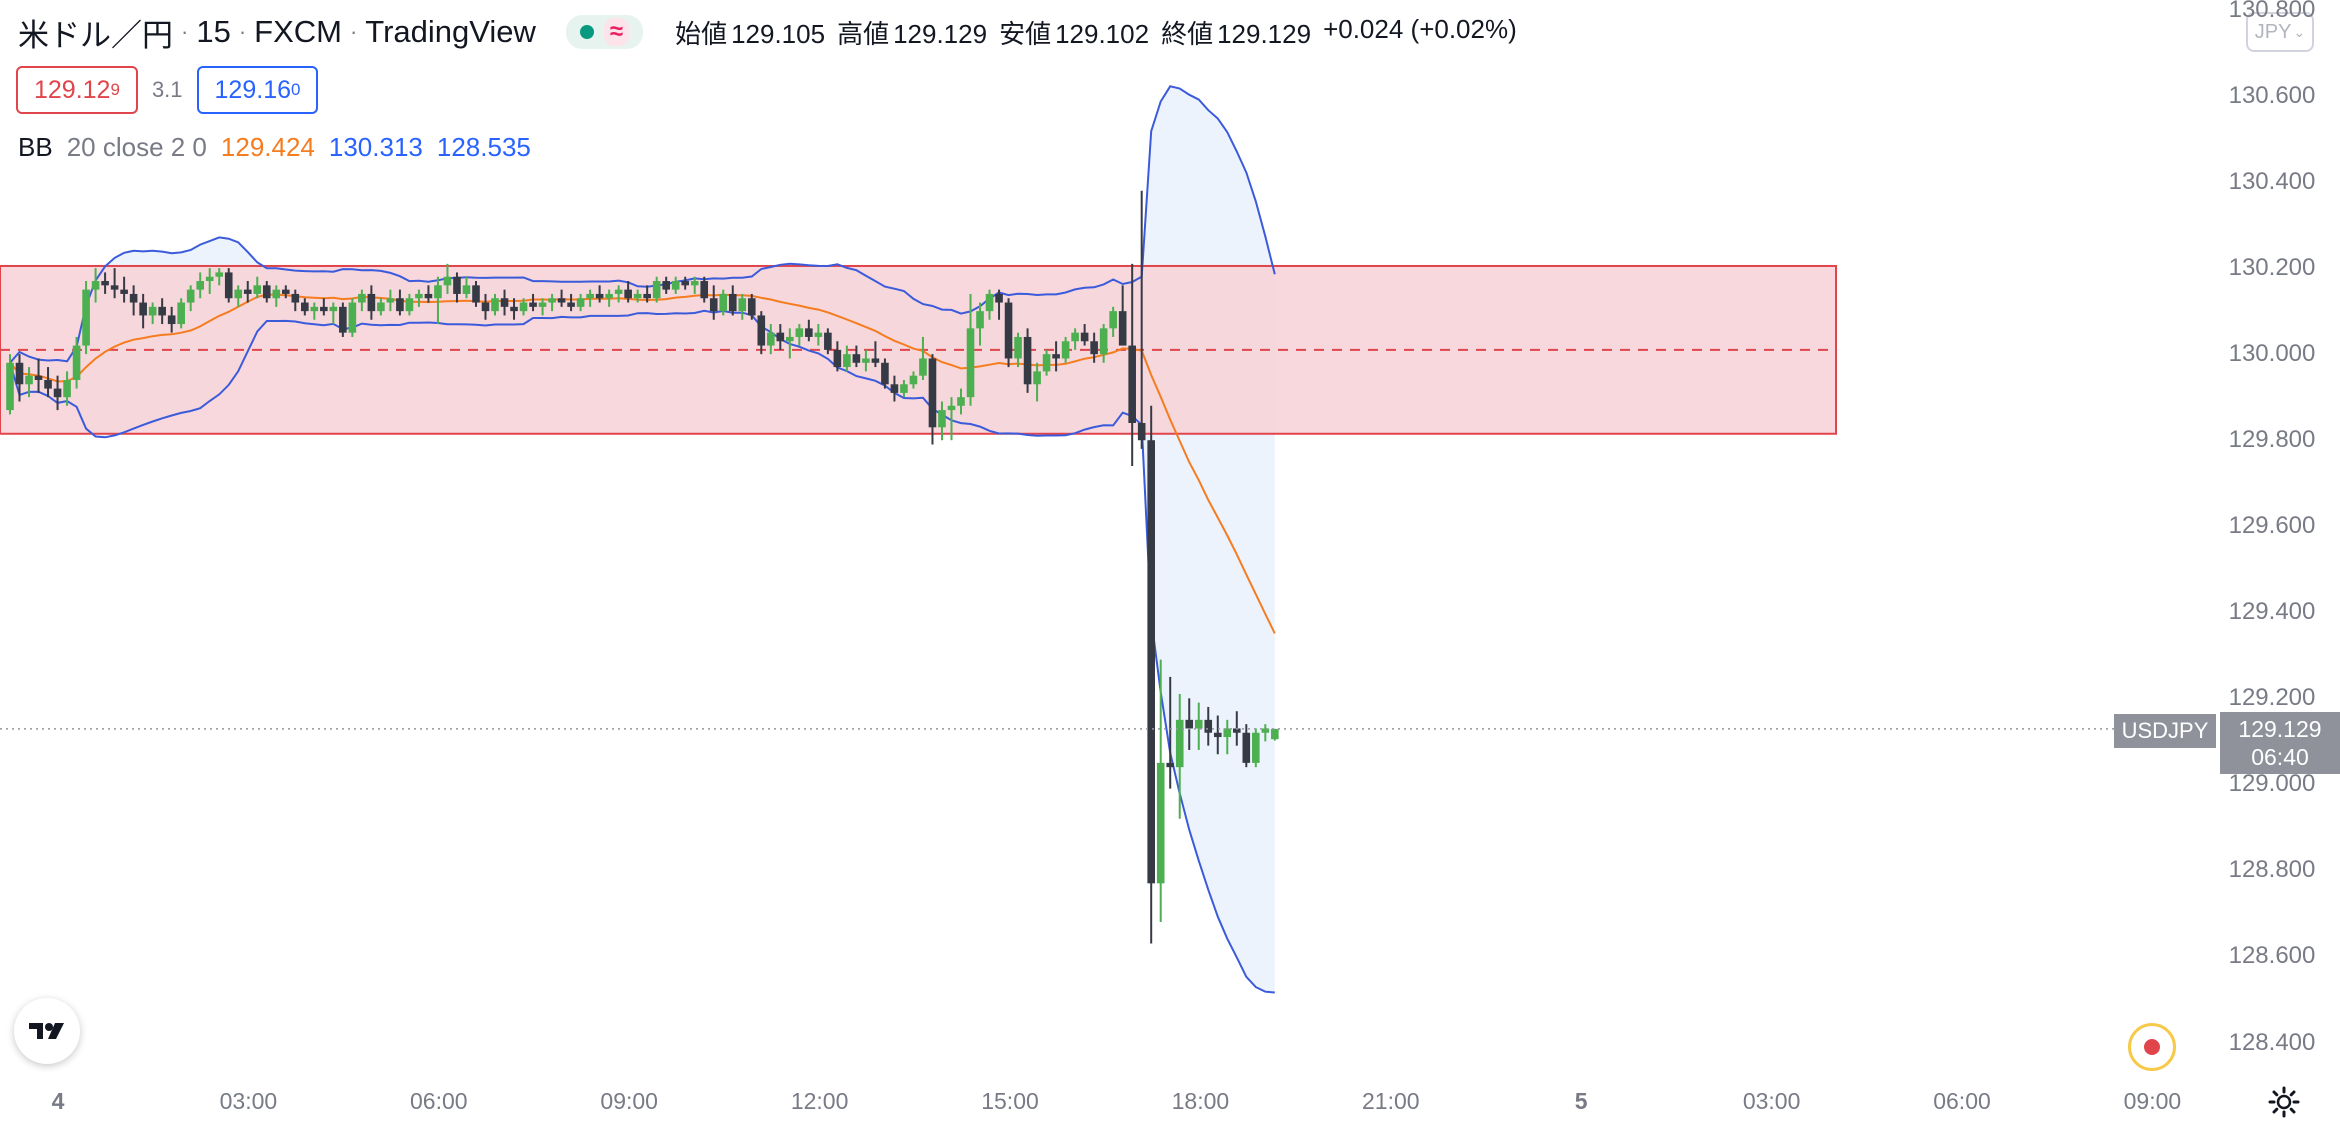 The width and height of the screenshot is (2340, 1128). I want to click on buy-button: 129.16 0, so click(257, 90).